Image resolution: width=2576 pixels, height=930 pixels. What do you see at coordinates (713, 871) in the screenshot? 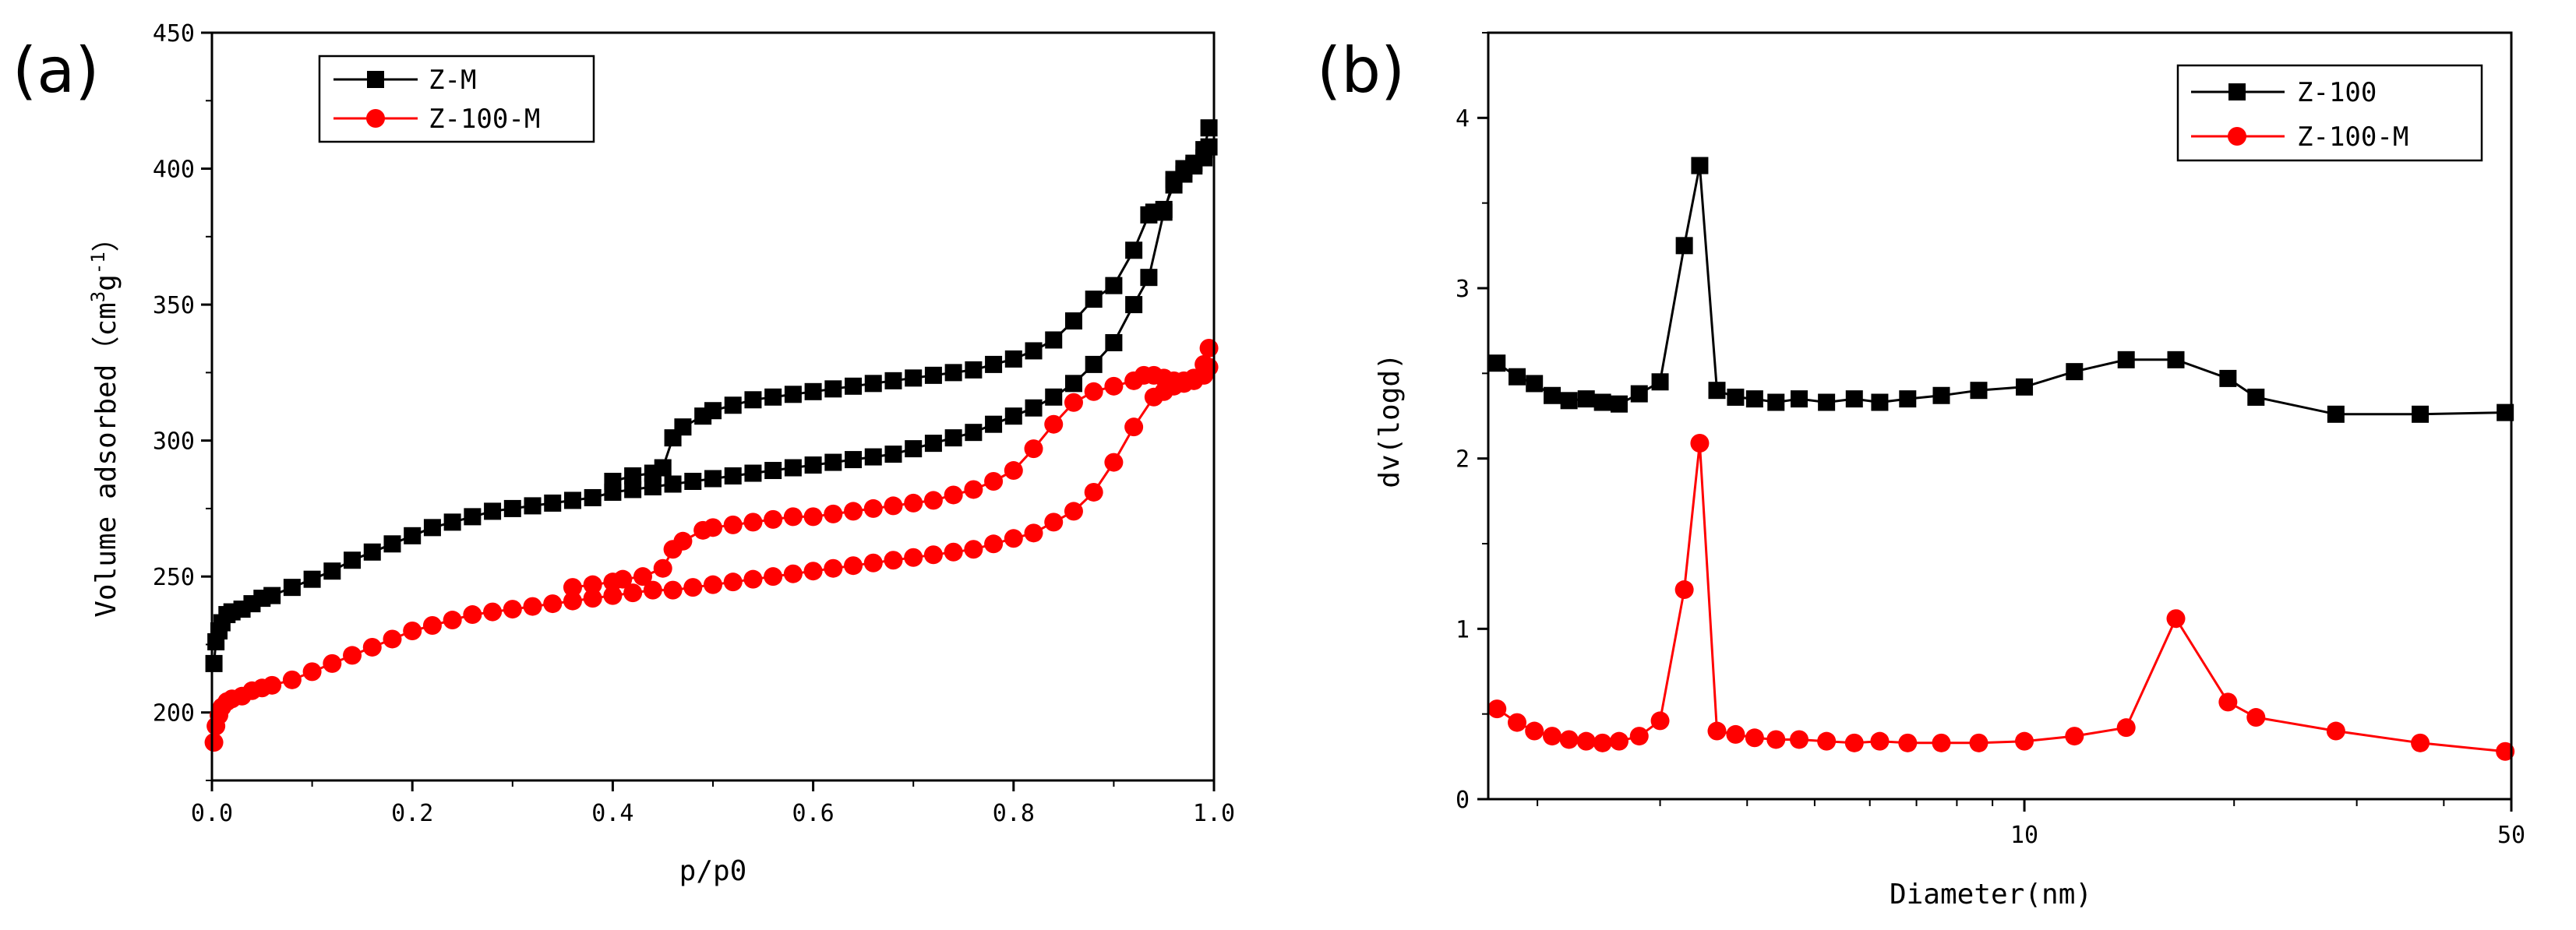
I see `a-x-axis-label: p/p0` at bounding box center [713, 871].